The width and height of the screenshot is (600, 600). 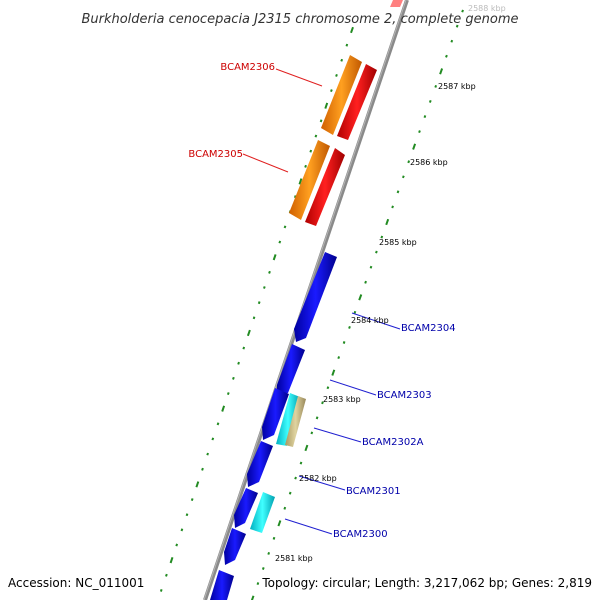 I want to click on kbp-label: 2585 kbp, so click(x=398, y=242).